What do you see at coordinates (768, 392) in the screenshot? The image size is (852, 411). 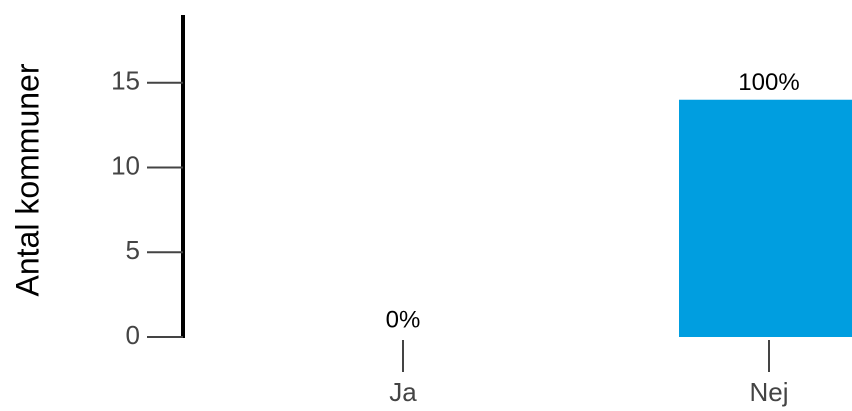 I see `x-tick-label: Nej` at bounding box center [768, 392].